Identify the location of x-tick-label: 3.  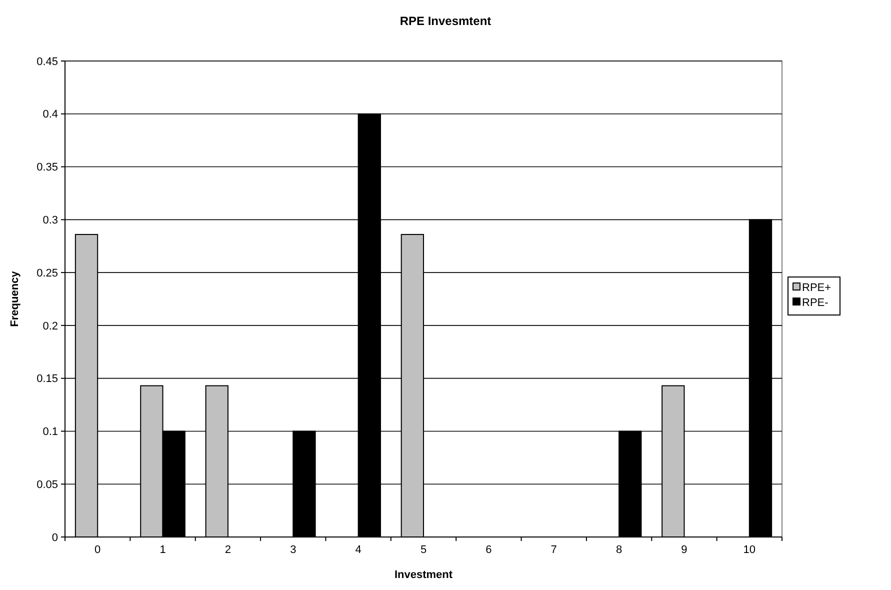
(293, 550).